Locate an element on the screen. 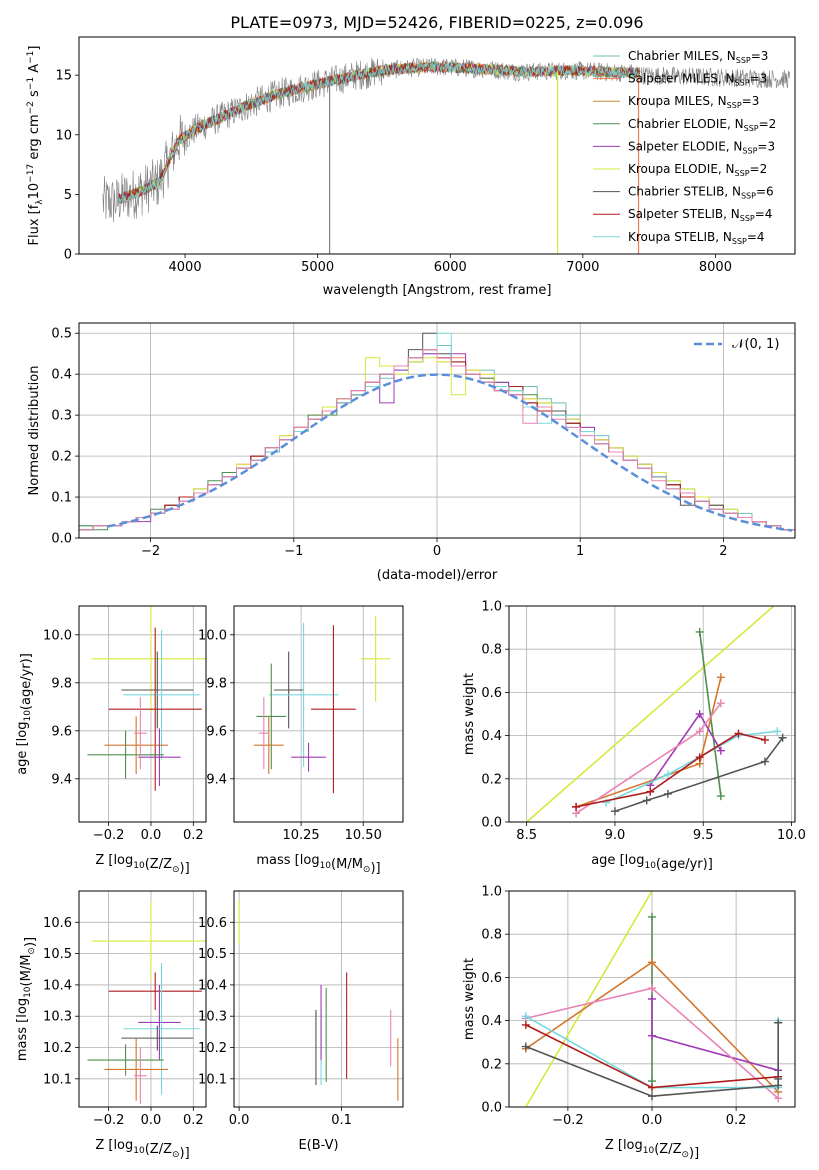 This screenshot has height=1170, width=819. y-tick-label: 10.2 is located at coordinates (212, 1048).